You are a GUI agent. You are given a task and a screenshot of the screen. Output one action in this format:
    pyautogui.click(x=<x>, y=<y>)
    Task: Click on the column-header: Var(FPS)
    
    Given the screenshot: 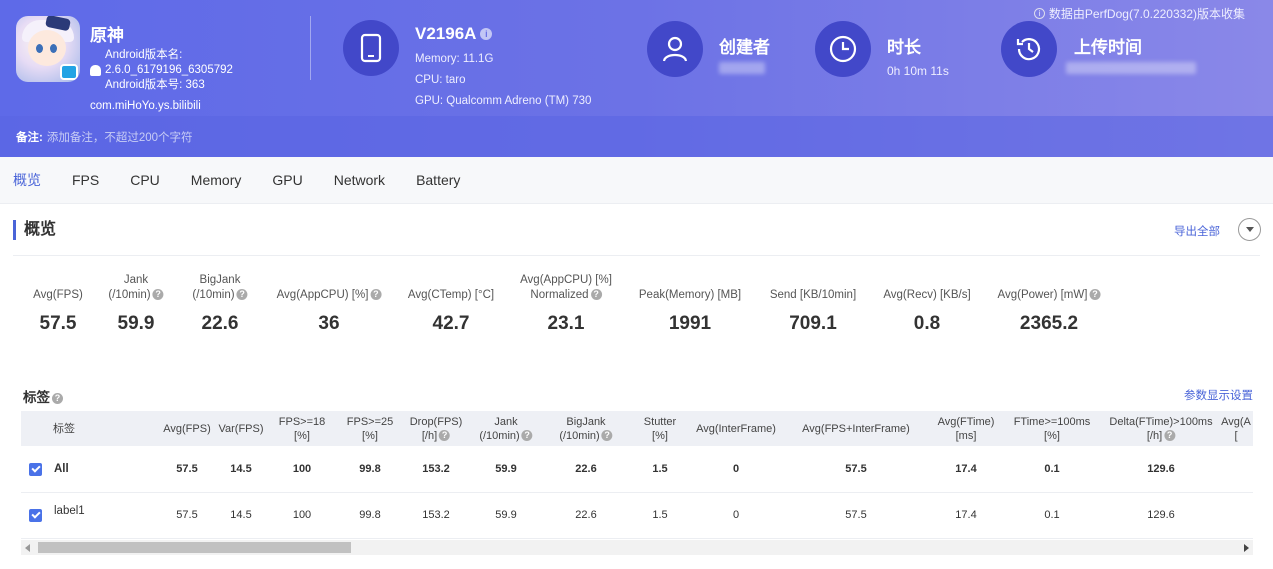 What is the action you would take?
    pyautogui.click(x=240, y=428)
    